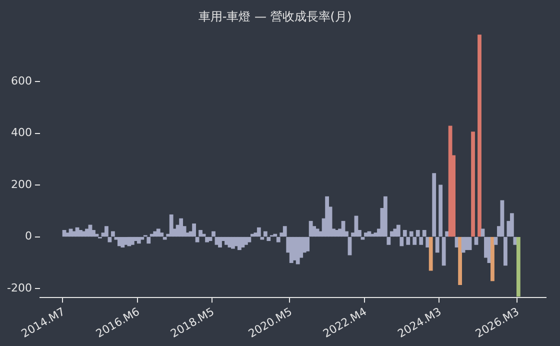 Image resolution: width=560 pixels, height=346 pixels. I want to click on y-tick-label: 0, so click(28, 236).